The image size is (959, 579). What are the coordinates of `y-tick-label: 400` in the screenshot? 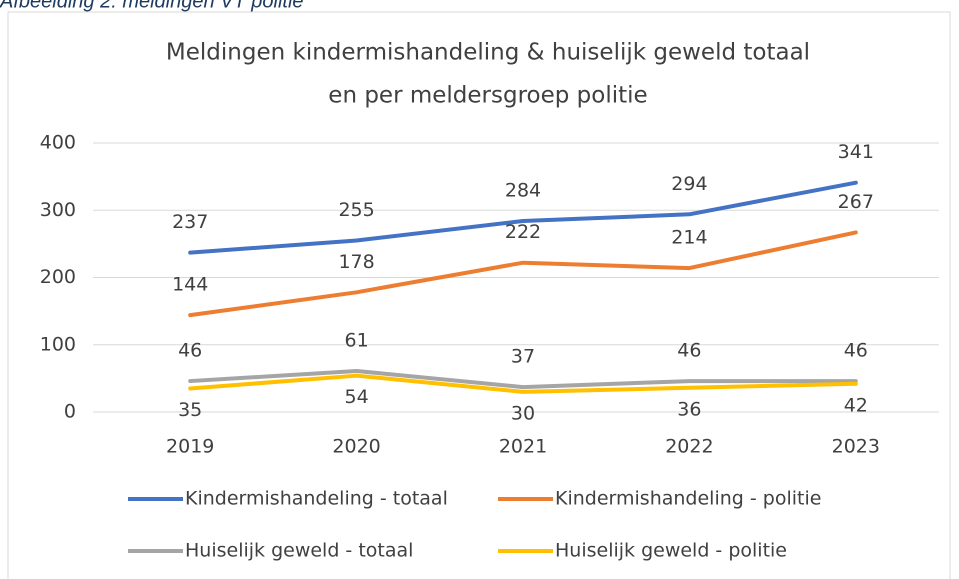 It's located at (58, 143).